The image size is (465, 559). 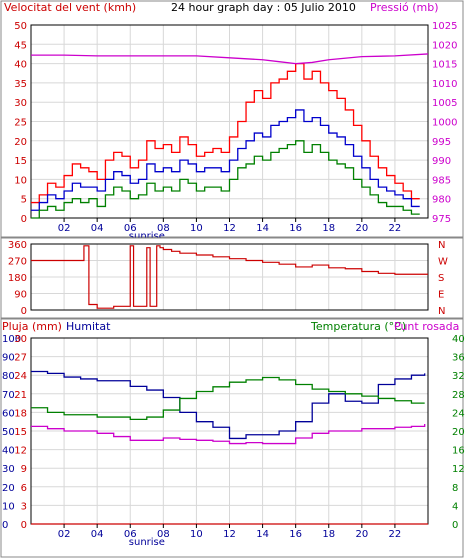 I want to click on direction-grid, so click(x=229, y=277).